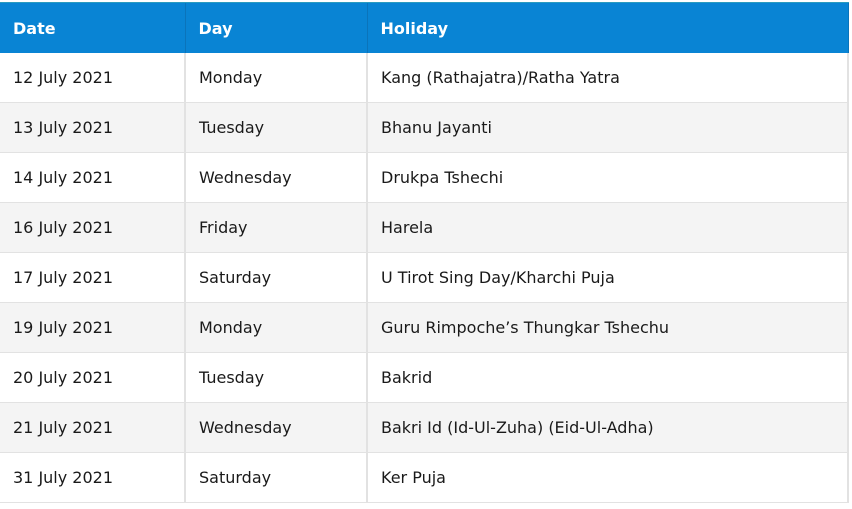 This screenshot has height=509, width=852. I want to click on table-row: 31 July 2021 Saturday Ker Puja, so click(424, 477).